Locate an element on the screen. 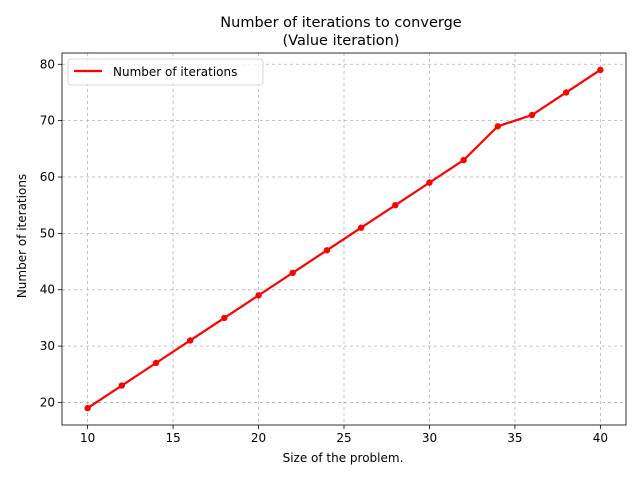  x-tick-label: 35 is located at coordinates (514, 438).